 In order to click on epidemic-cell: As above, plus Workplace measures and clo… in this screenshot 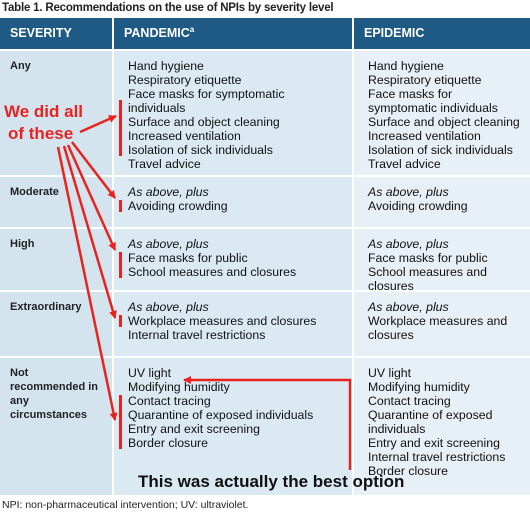, I will do `click(442, 324)`.